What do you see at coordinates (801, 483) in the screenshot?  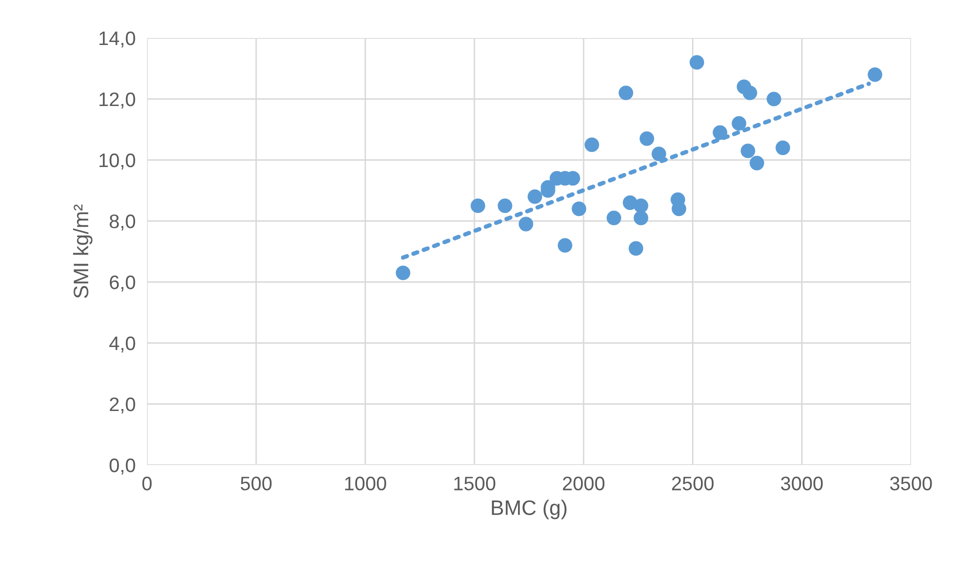 I see `x-tick-label: 3000` at bounding box center [801, 483].